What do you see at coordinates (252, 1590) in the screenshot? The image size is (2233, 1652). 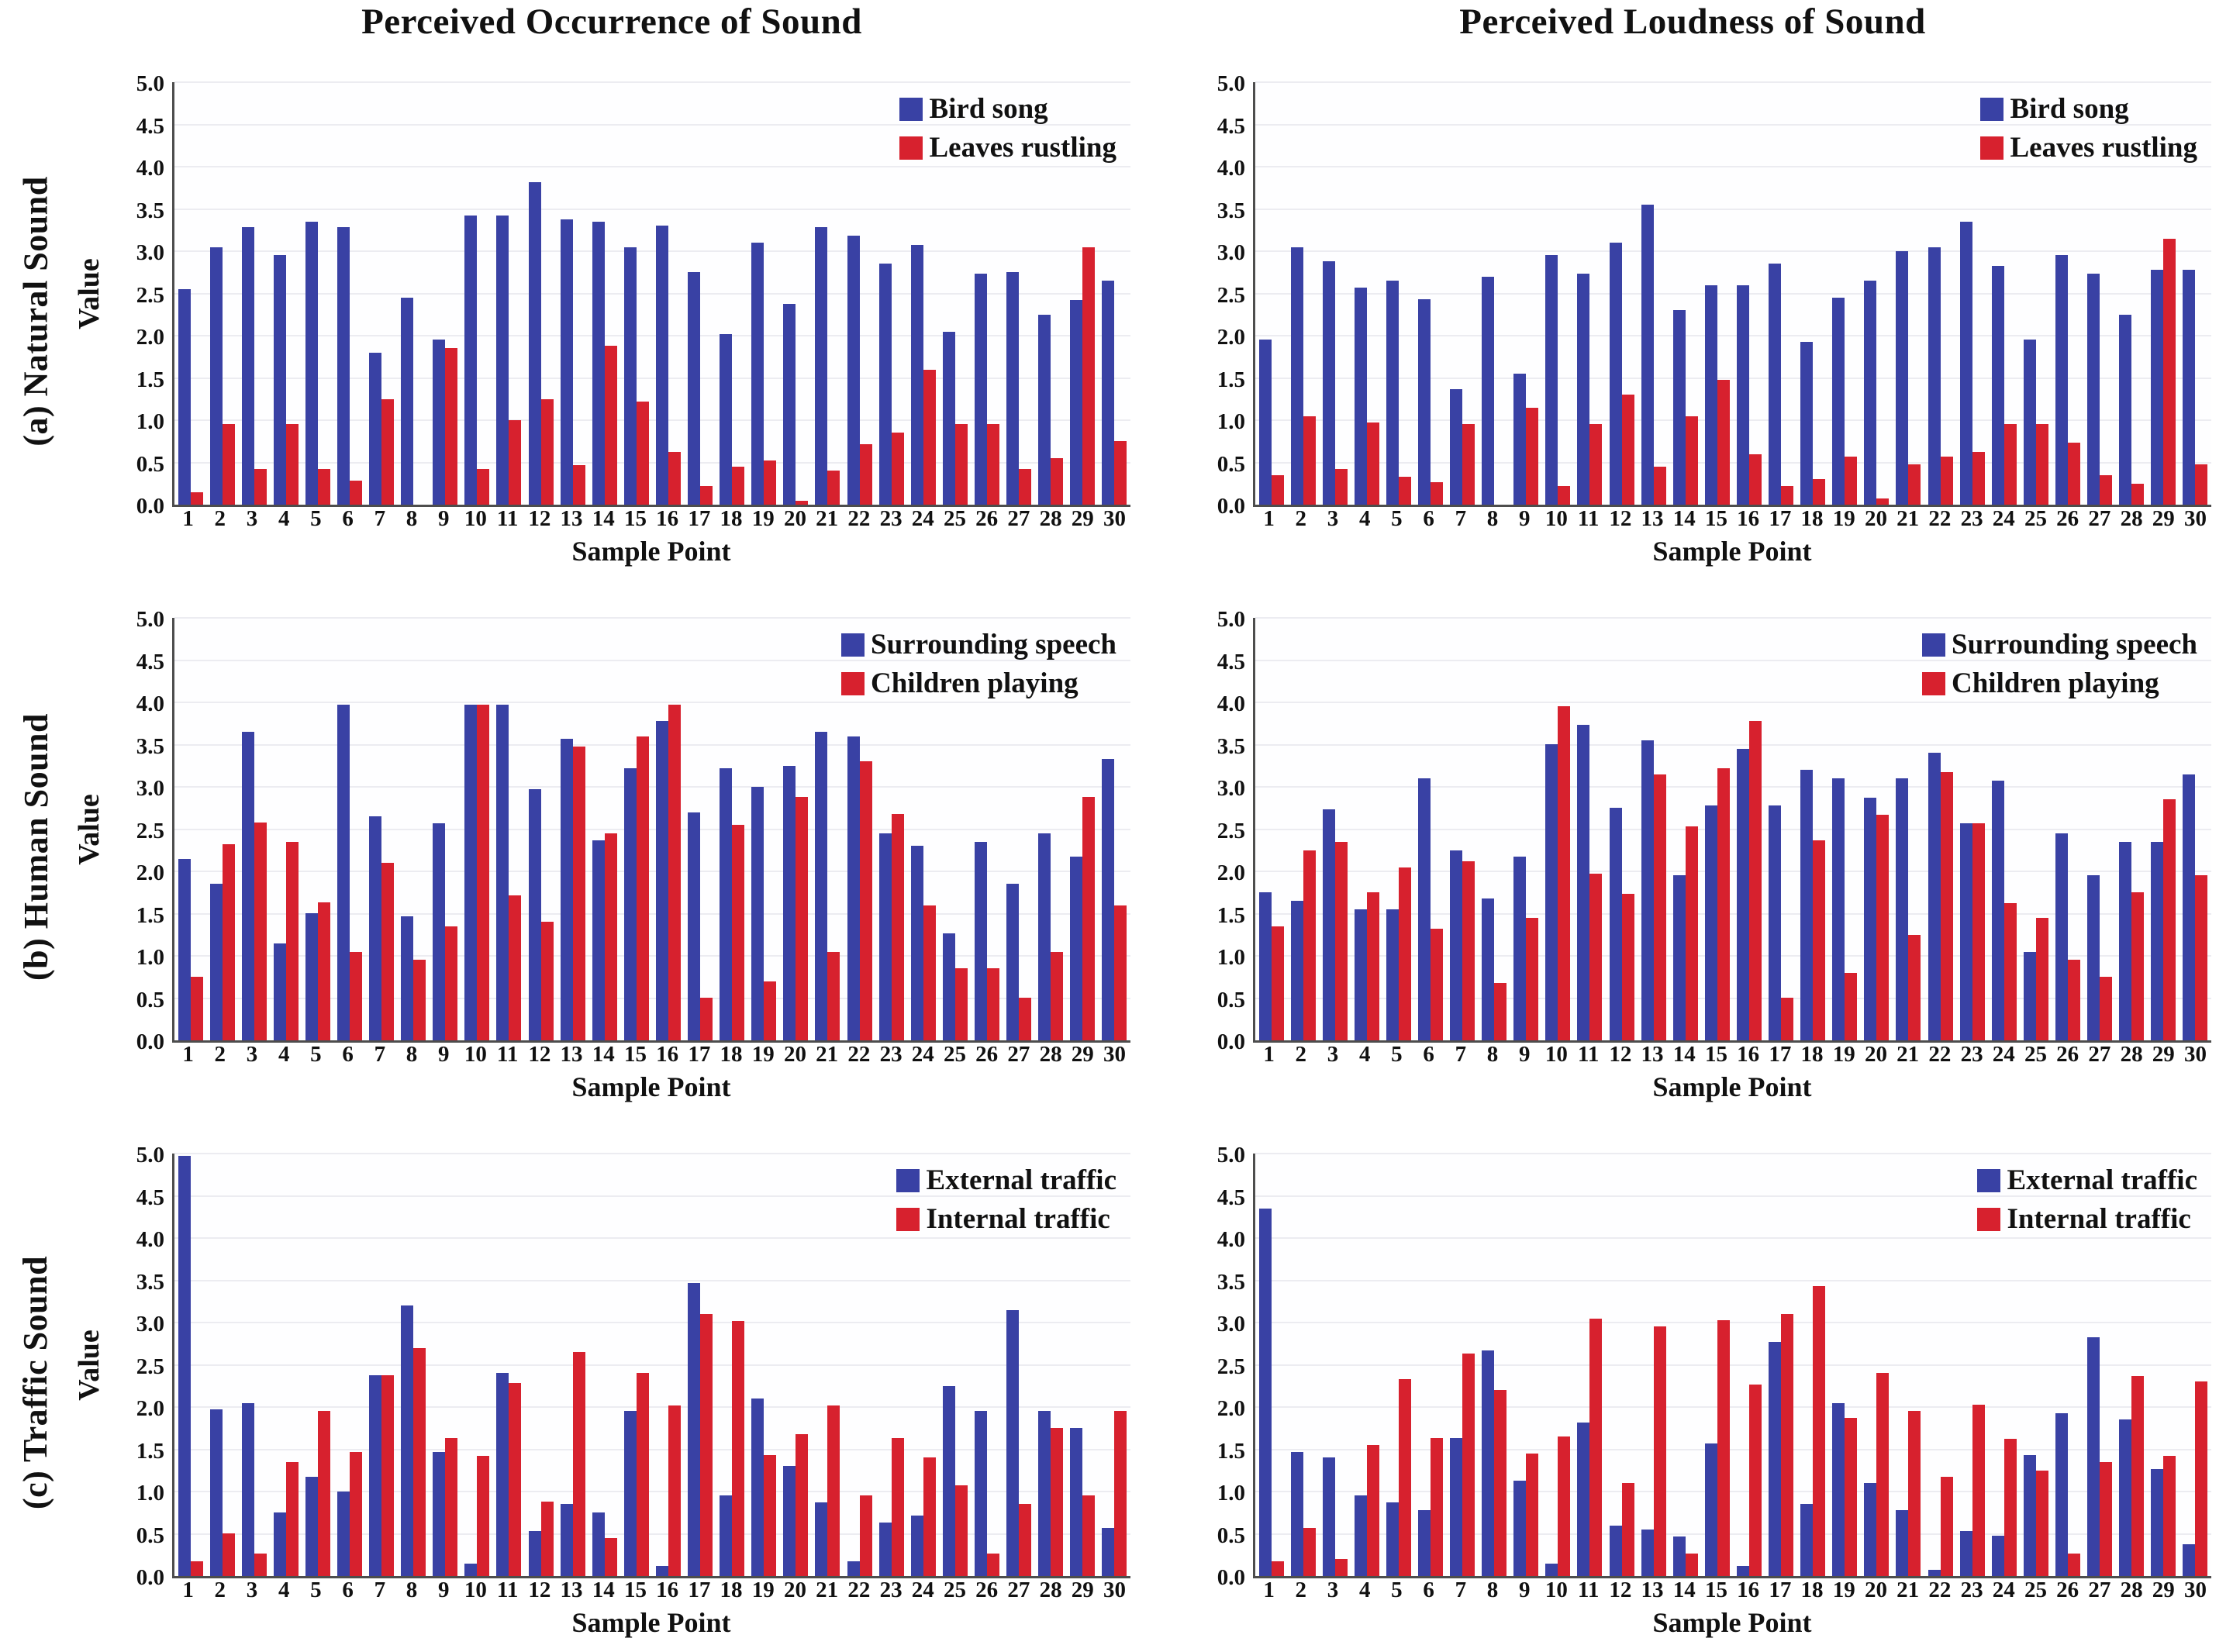 I see `x-tick-label: 3` at bounding box center [252, 1590].